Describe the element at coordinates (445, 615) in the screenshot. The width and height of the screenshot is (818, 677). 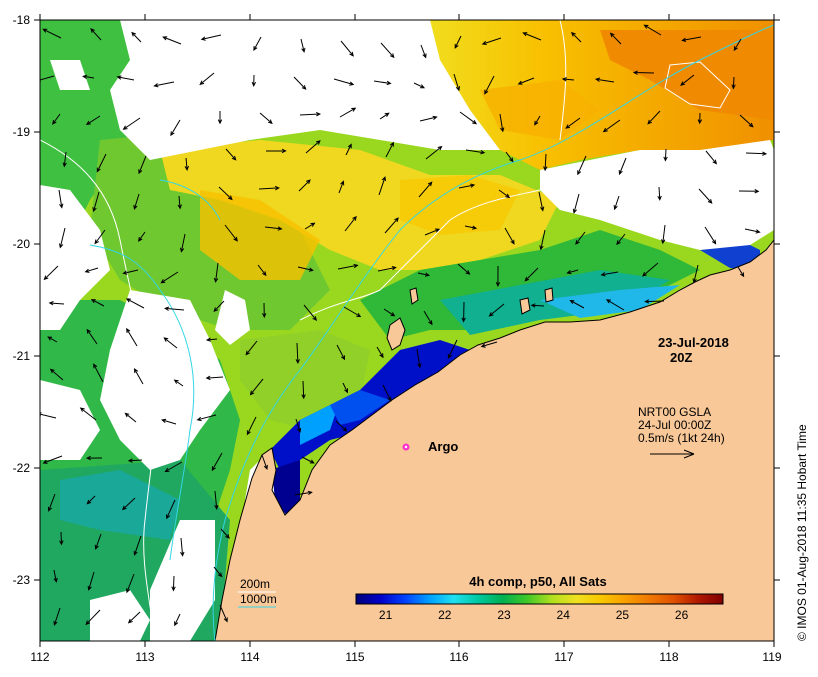
I see `colorbar-tick-label: 22` at that location.